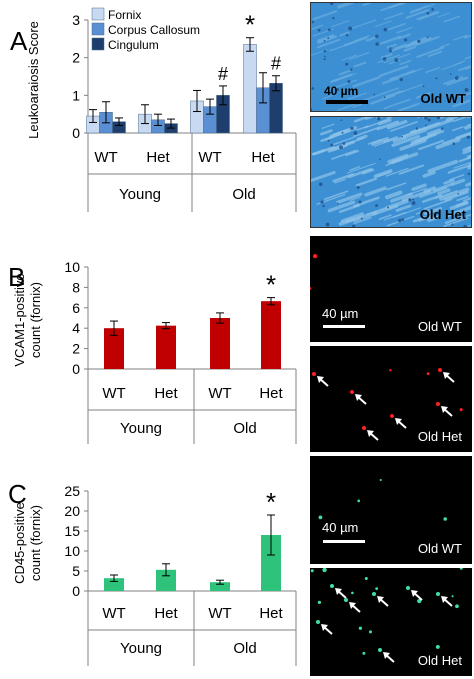 The height and width of the screenshot is (679, 474). What do you see at coordinates (19, 41) in the screenshot?
I see `panel-letter-a: A` at bounding box center [19, 41].